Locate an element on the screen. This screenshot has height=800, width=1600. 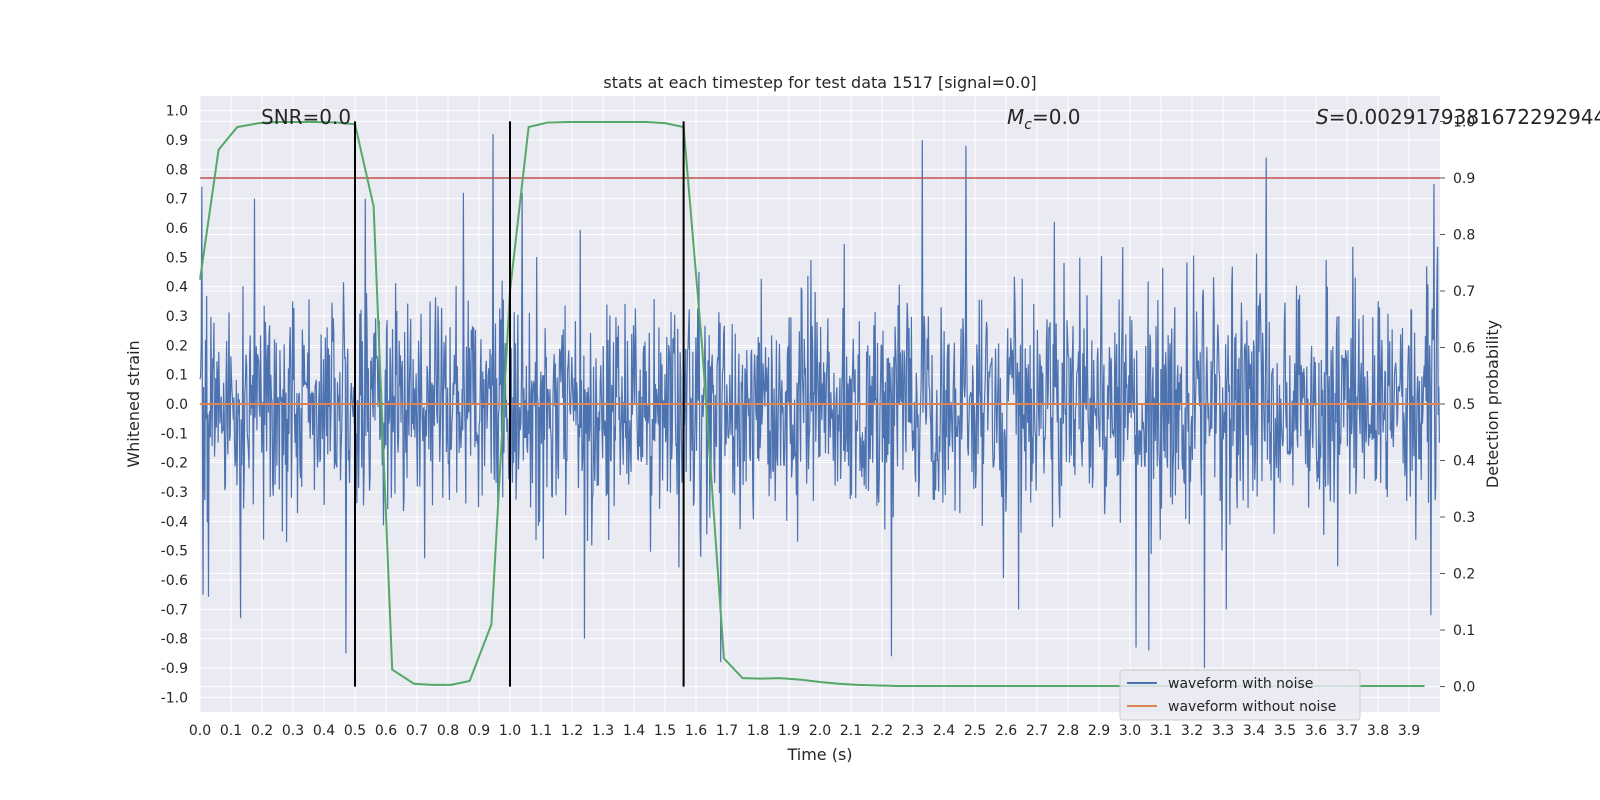
y-tick-label: -0.5 is located at coordinates (174, 552).